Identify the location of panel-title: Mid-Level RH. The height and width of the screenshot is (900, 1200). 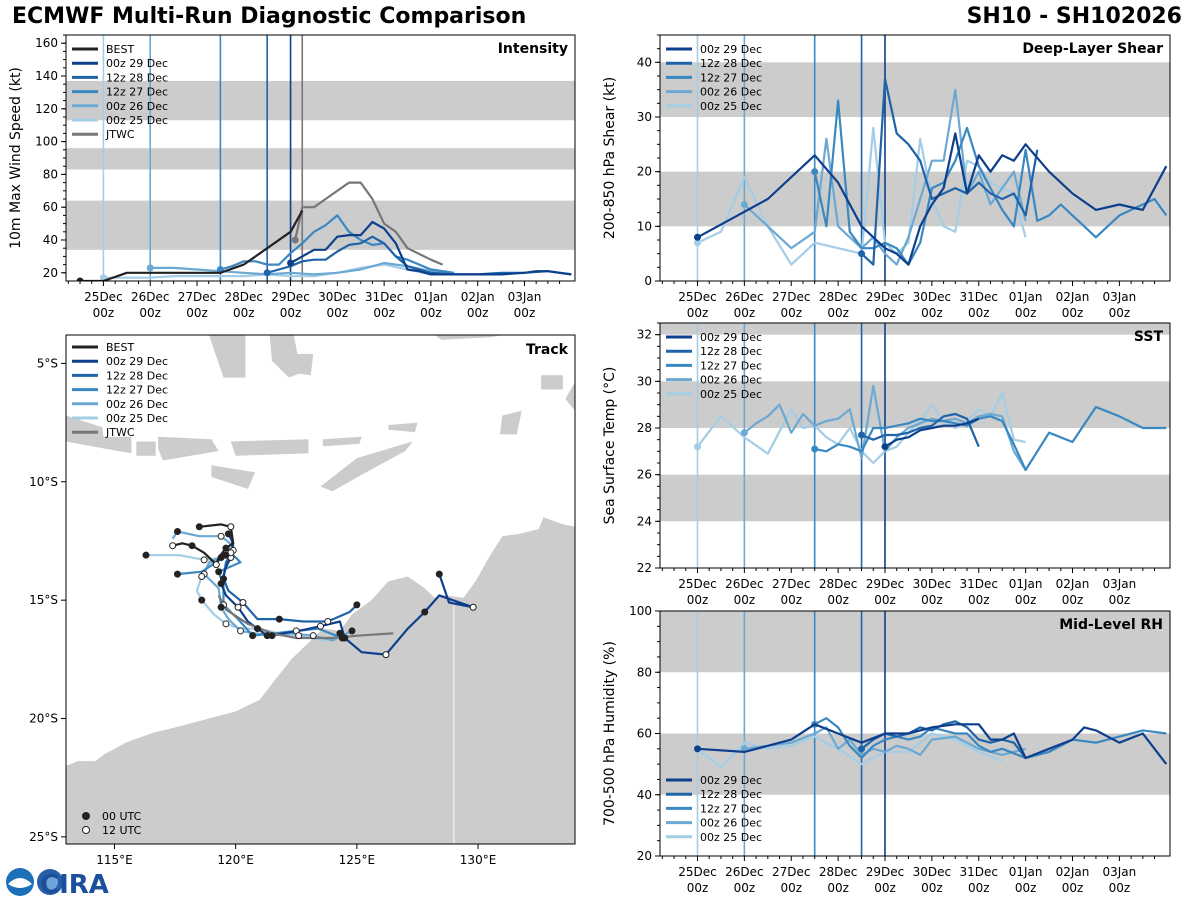
(1111, 625).